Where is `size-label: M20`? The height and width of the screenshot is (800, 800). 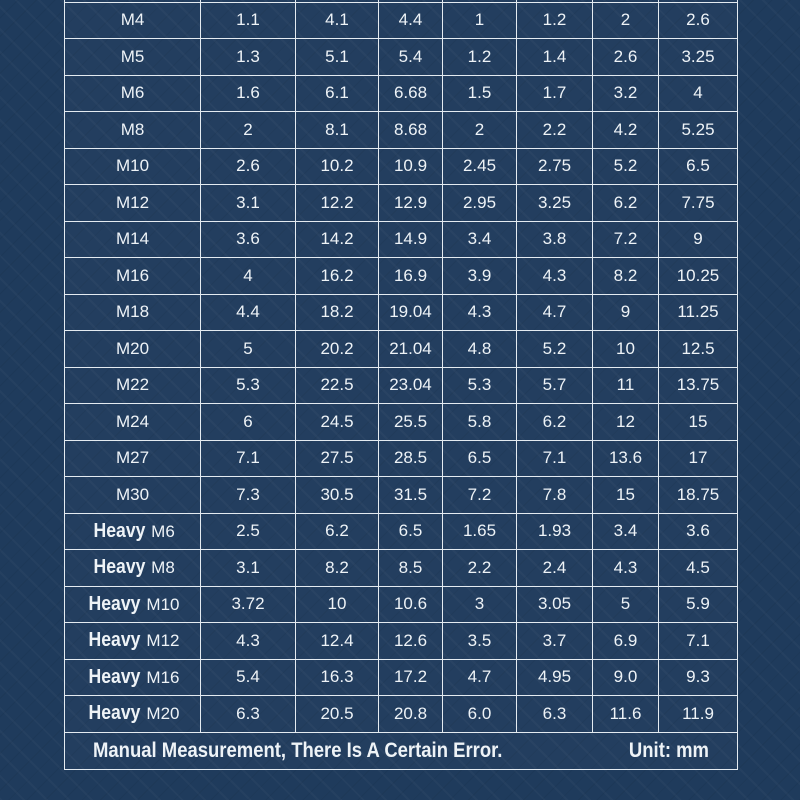 size-label: M20 is located at coordinates (132, 348).